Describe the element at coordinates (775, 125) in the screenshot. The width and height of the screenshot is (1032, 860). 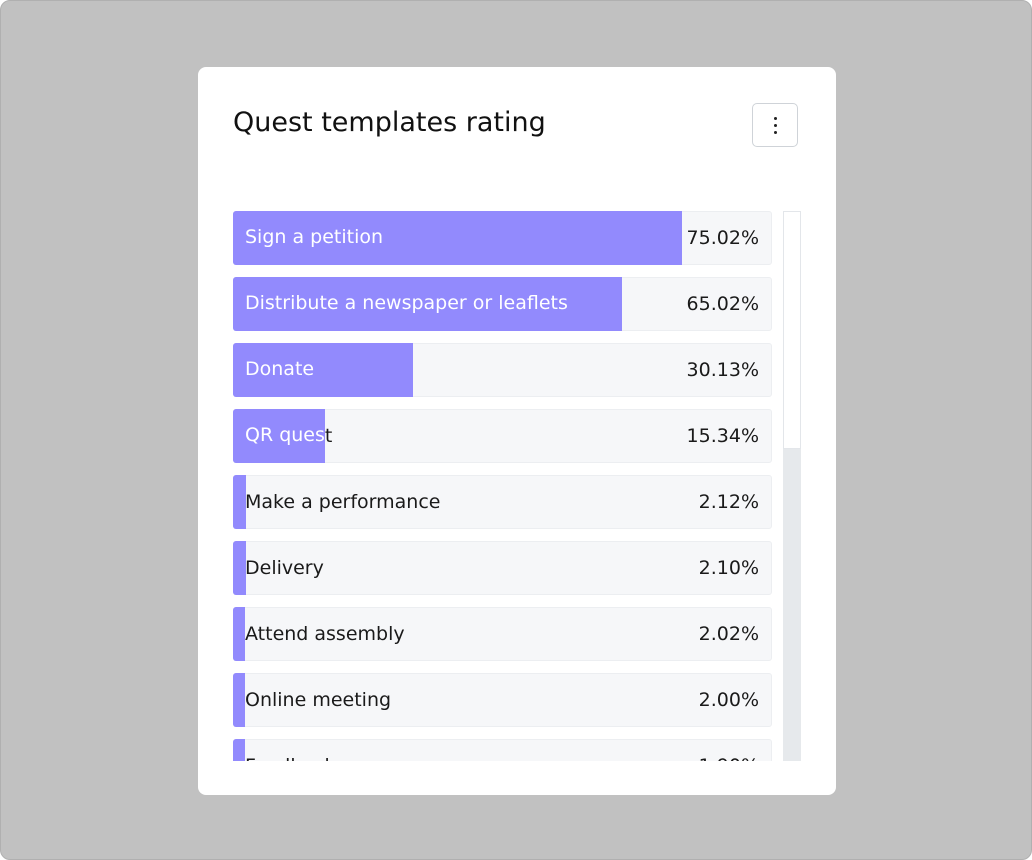
I see `menu-button` at that location.